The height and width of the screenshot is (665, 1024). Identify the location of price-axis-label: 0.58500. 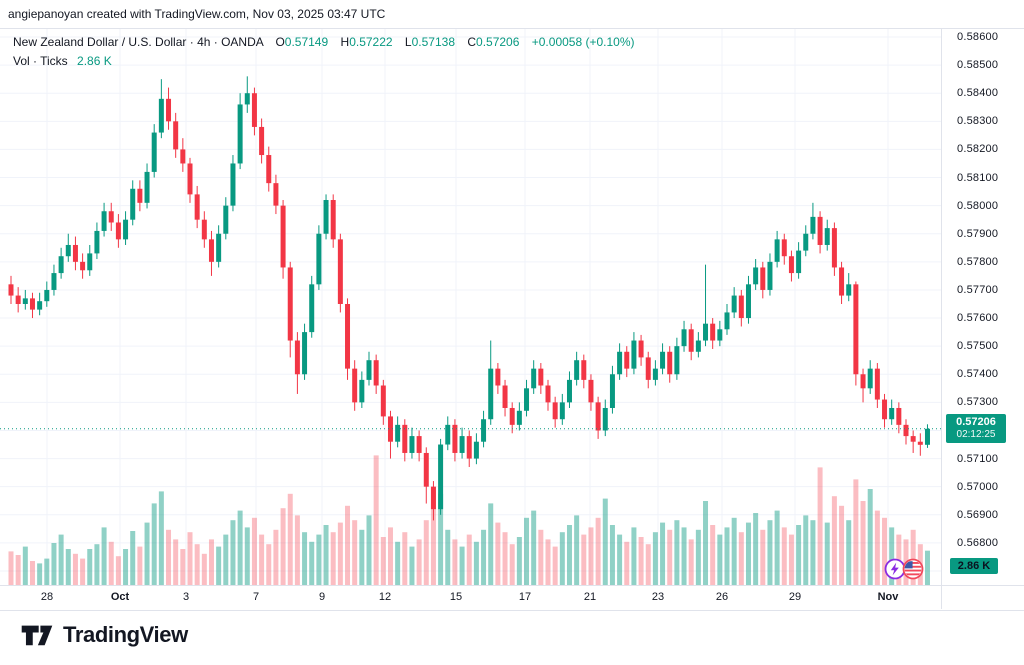
(978, 65).